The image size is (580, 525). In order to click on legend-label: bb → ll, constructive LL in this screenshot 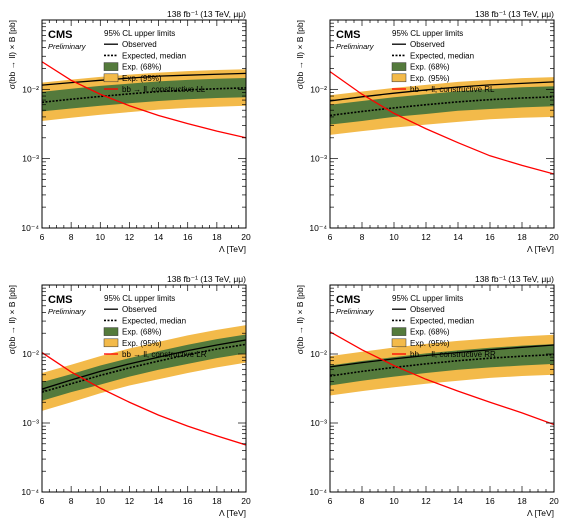, I will do `click(164, 89)`.